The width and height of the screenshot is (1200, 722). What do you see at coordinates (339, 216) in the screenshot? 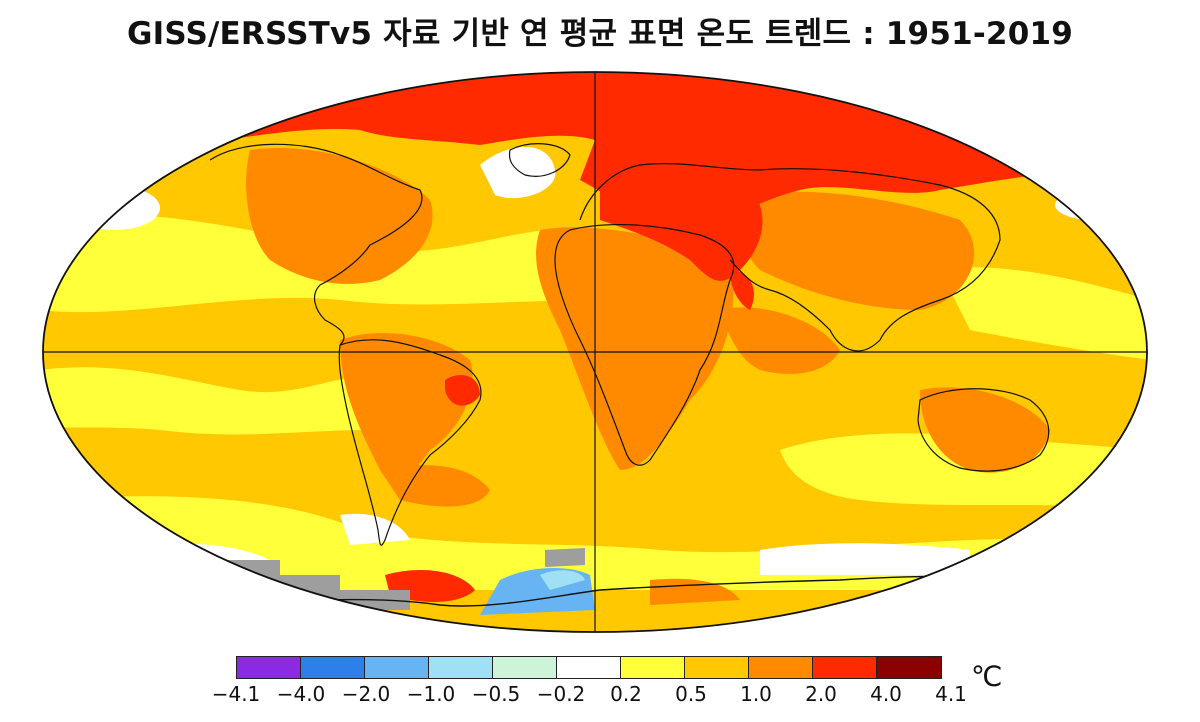
I see `north-america-orange` at bounding box center [339, 216].